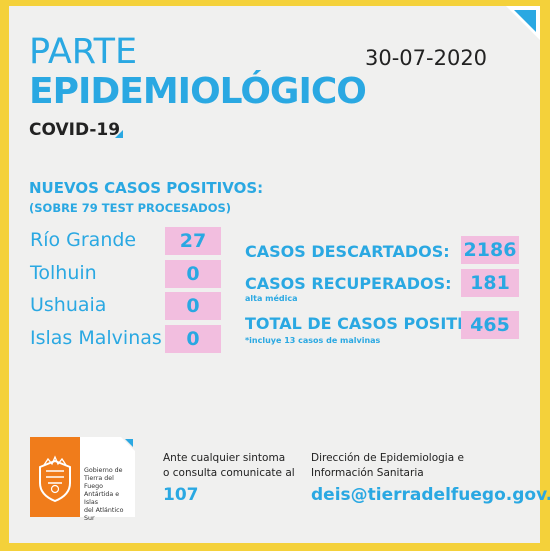 This screenshot has height=551, width=550. I want to click on discarded-label: CASOS DESCARTADOS:, so click(347, 251).